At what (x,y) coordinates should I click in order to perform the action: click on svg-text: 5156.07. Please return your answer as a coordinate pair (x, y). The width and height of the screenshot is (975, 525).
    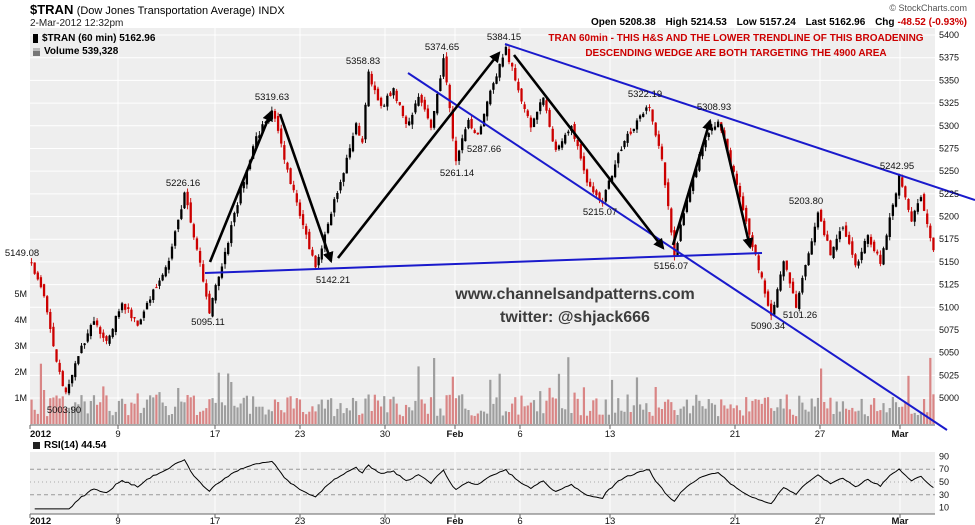
    Looking at the image, I should click on (671, 266).